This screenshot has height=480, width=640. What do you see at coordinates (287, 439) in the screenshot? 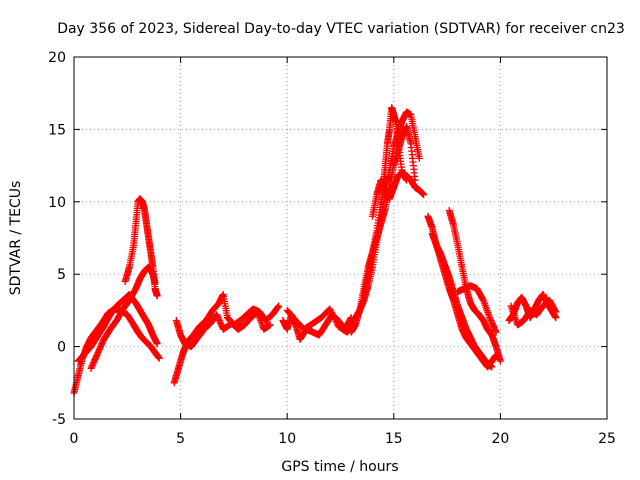
I see `x-tick-label: 10` at bounding box center [287, 439].